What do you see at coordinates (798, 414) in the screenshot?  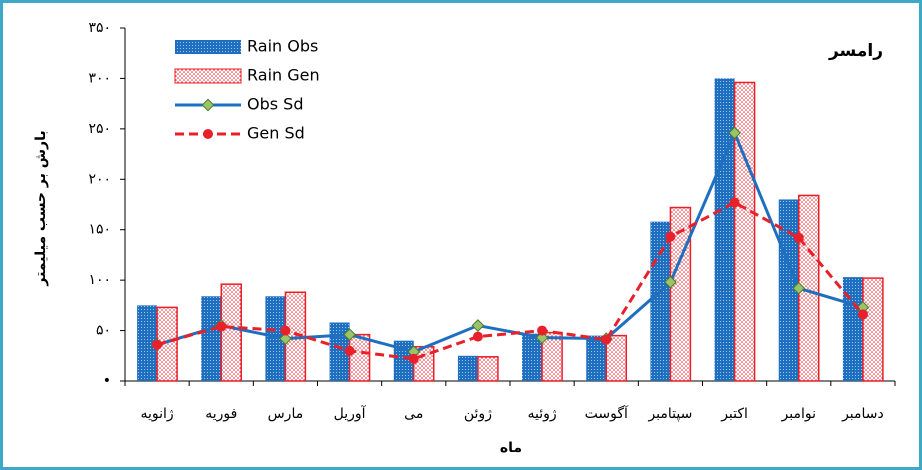 I see `x-tick-label: نوامبر` at bounding box center [798, 414].